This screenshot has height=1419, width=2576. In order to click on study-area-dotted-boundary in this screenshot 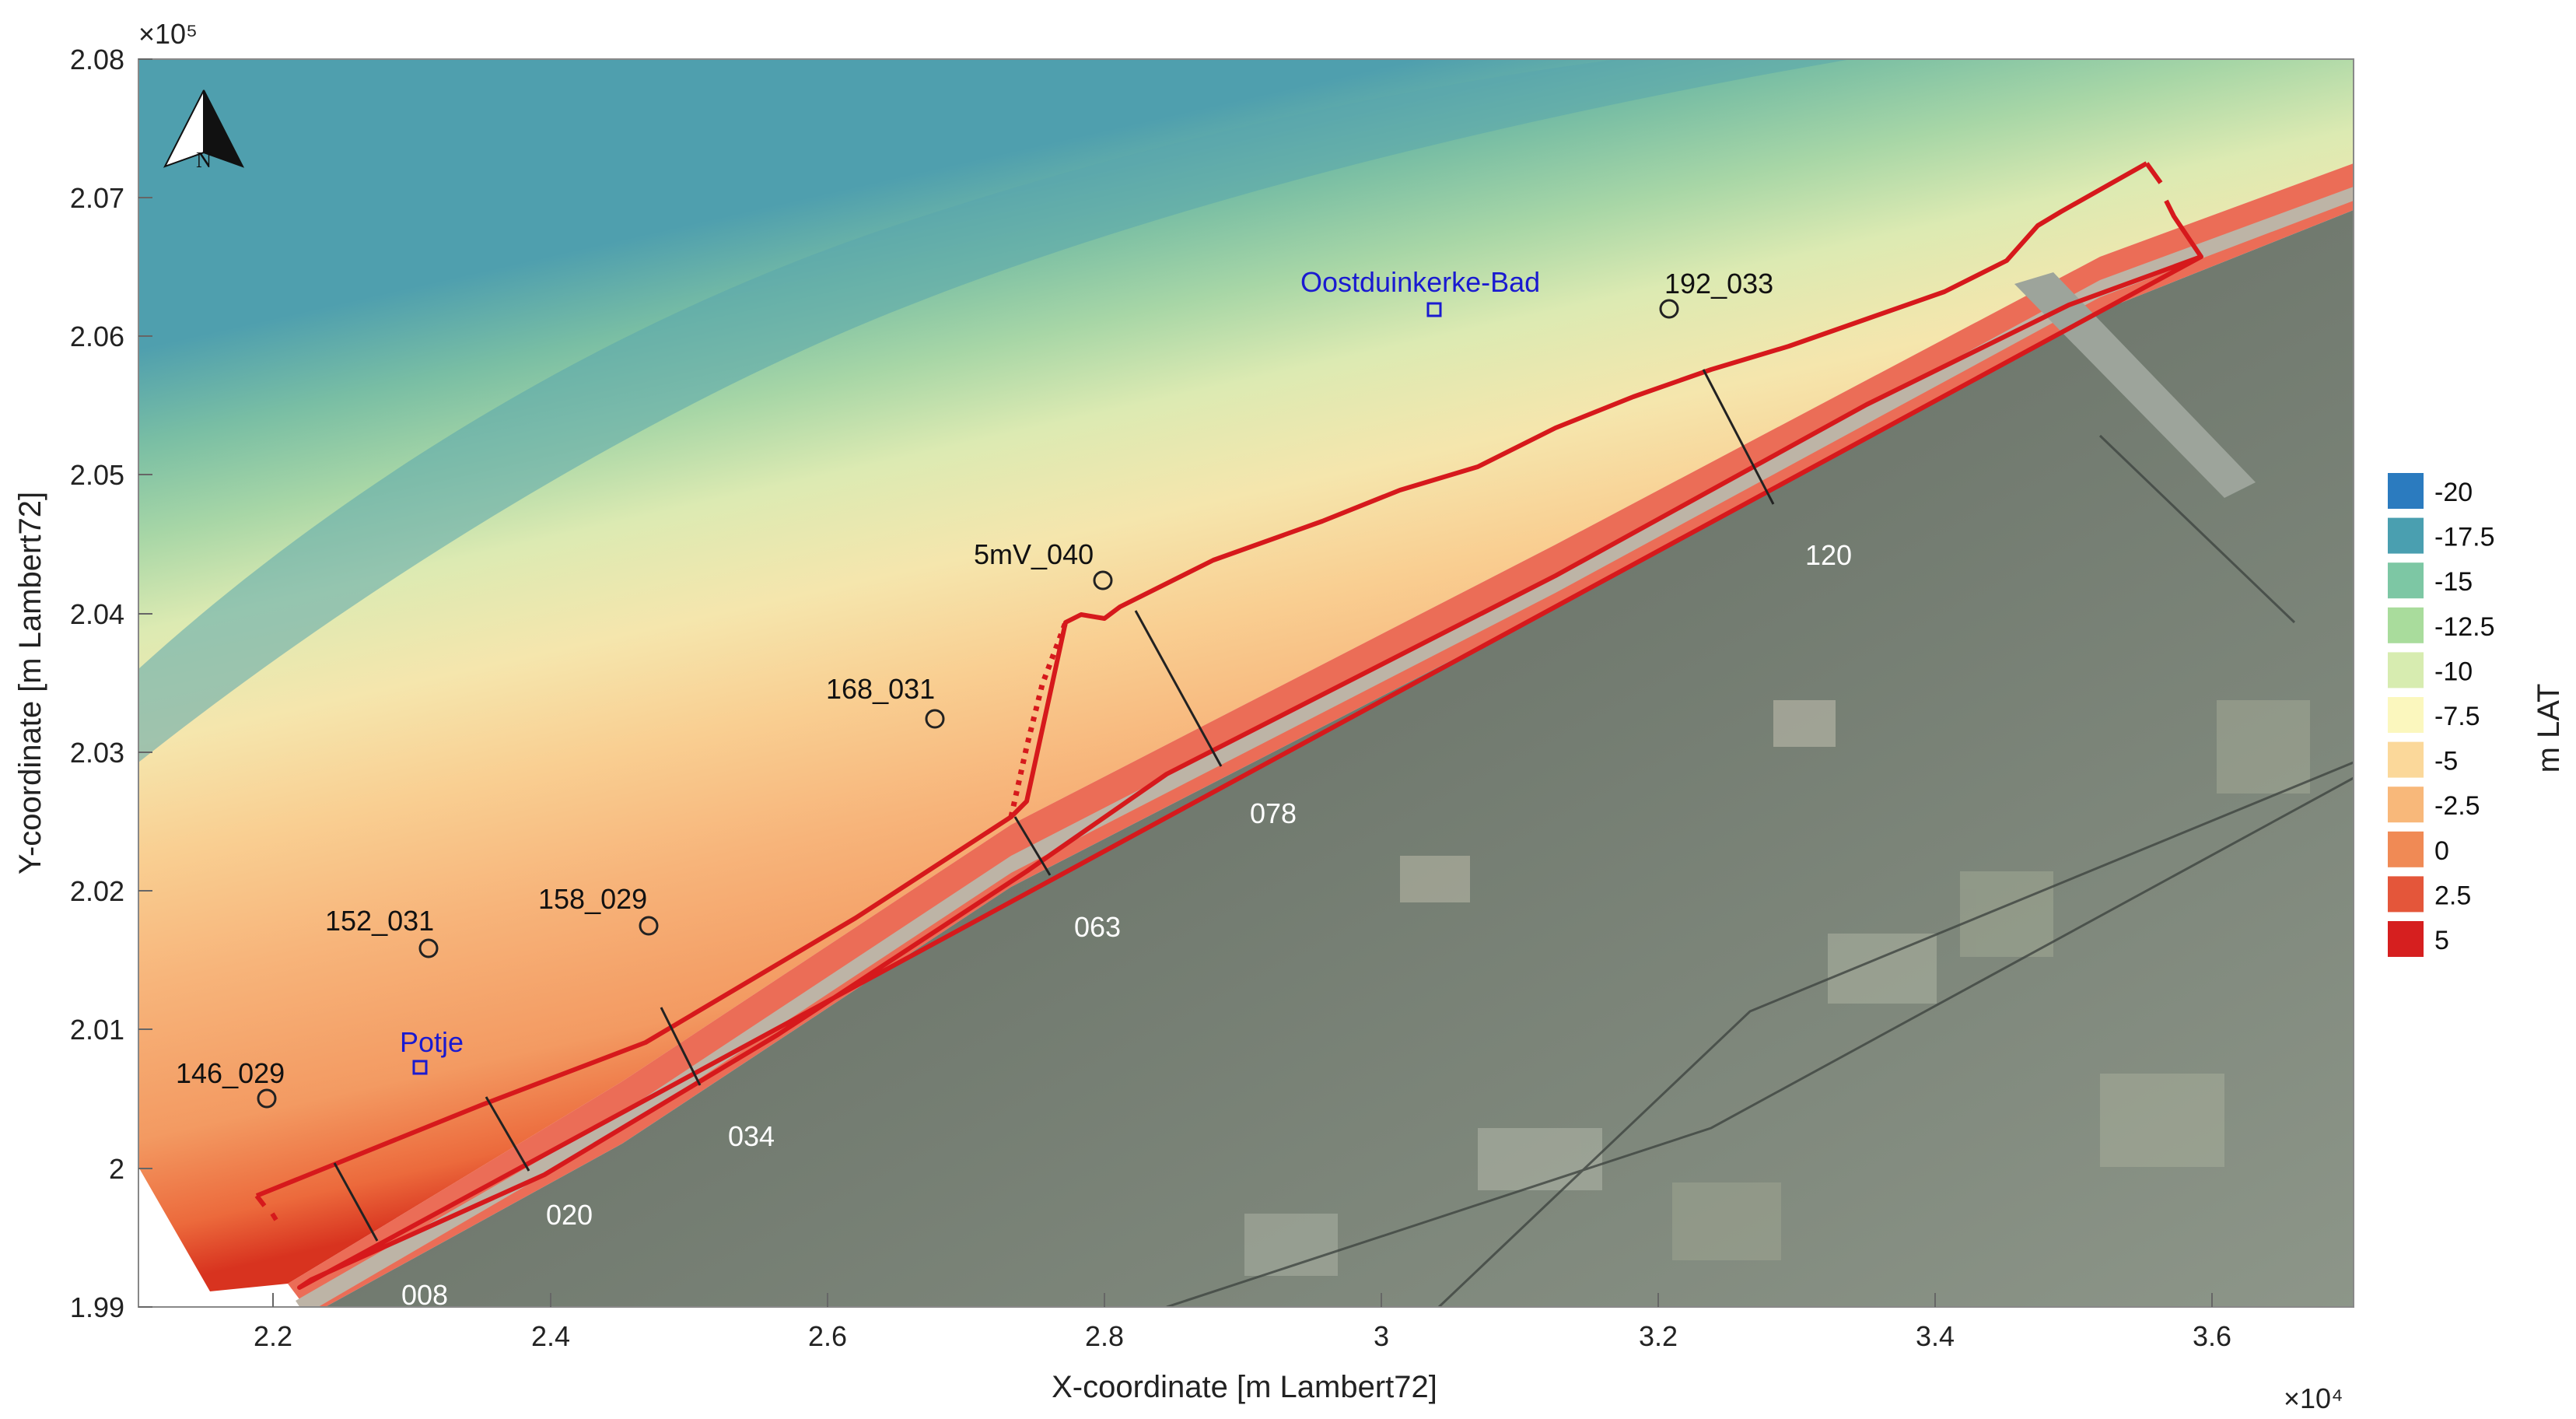, I will do `click(1038, 719)`.